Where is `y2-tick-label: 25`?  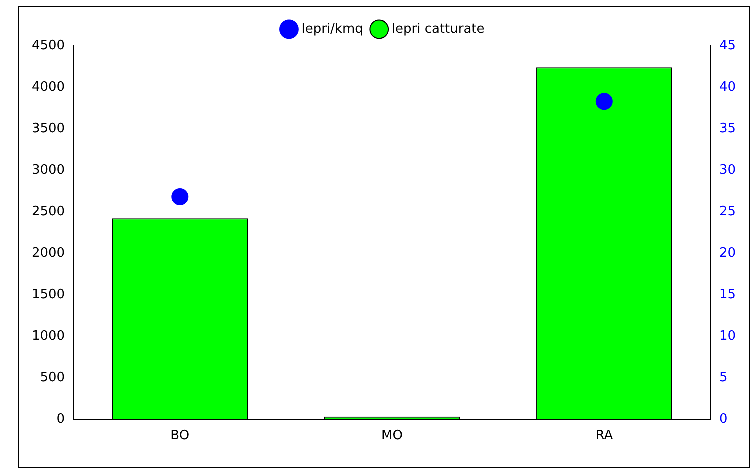 y2-tick-label: 25 is located at coordinates (727, 212).